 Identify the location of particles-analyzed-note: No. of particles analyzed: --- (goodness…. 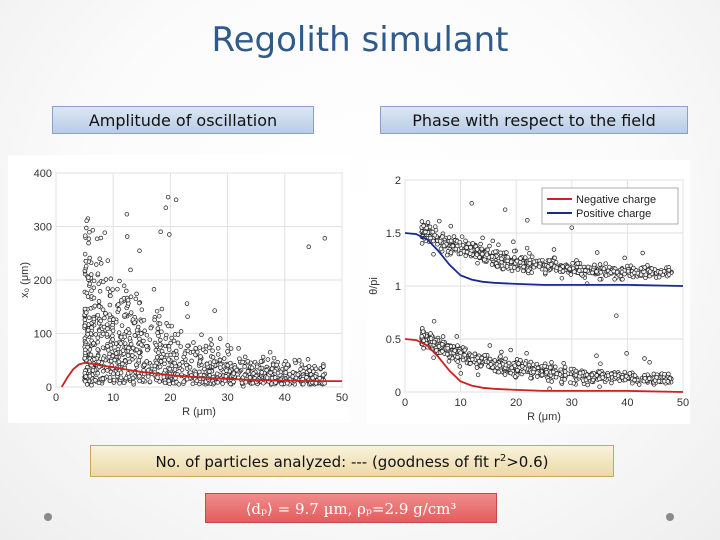
(352, 461).